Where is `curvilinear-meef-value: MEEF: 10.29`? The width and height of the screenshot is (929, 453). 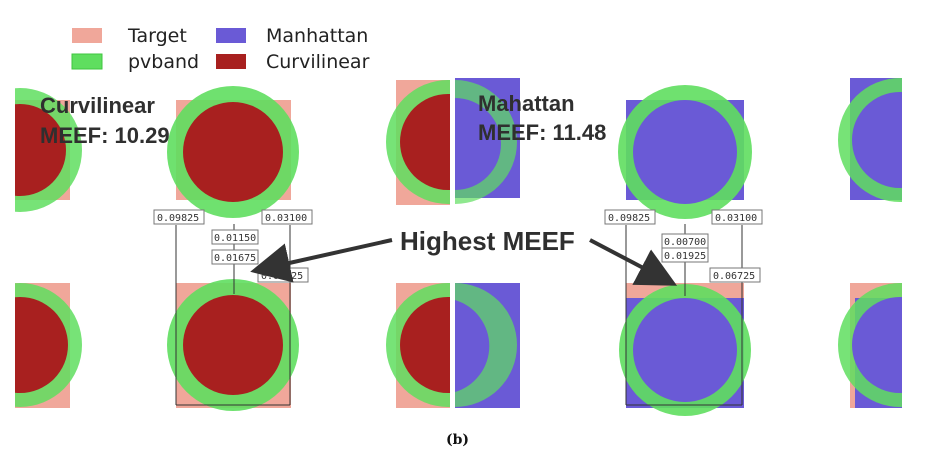 curvilinear-meef-value: MEEF: 10.29 is located at coordinates (105, 135).